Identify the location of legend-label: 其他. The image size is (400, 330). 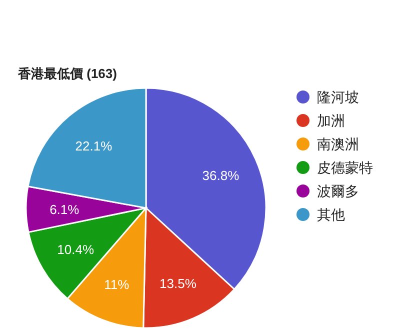
(331, 214).